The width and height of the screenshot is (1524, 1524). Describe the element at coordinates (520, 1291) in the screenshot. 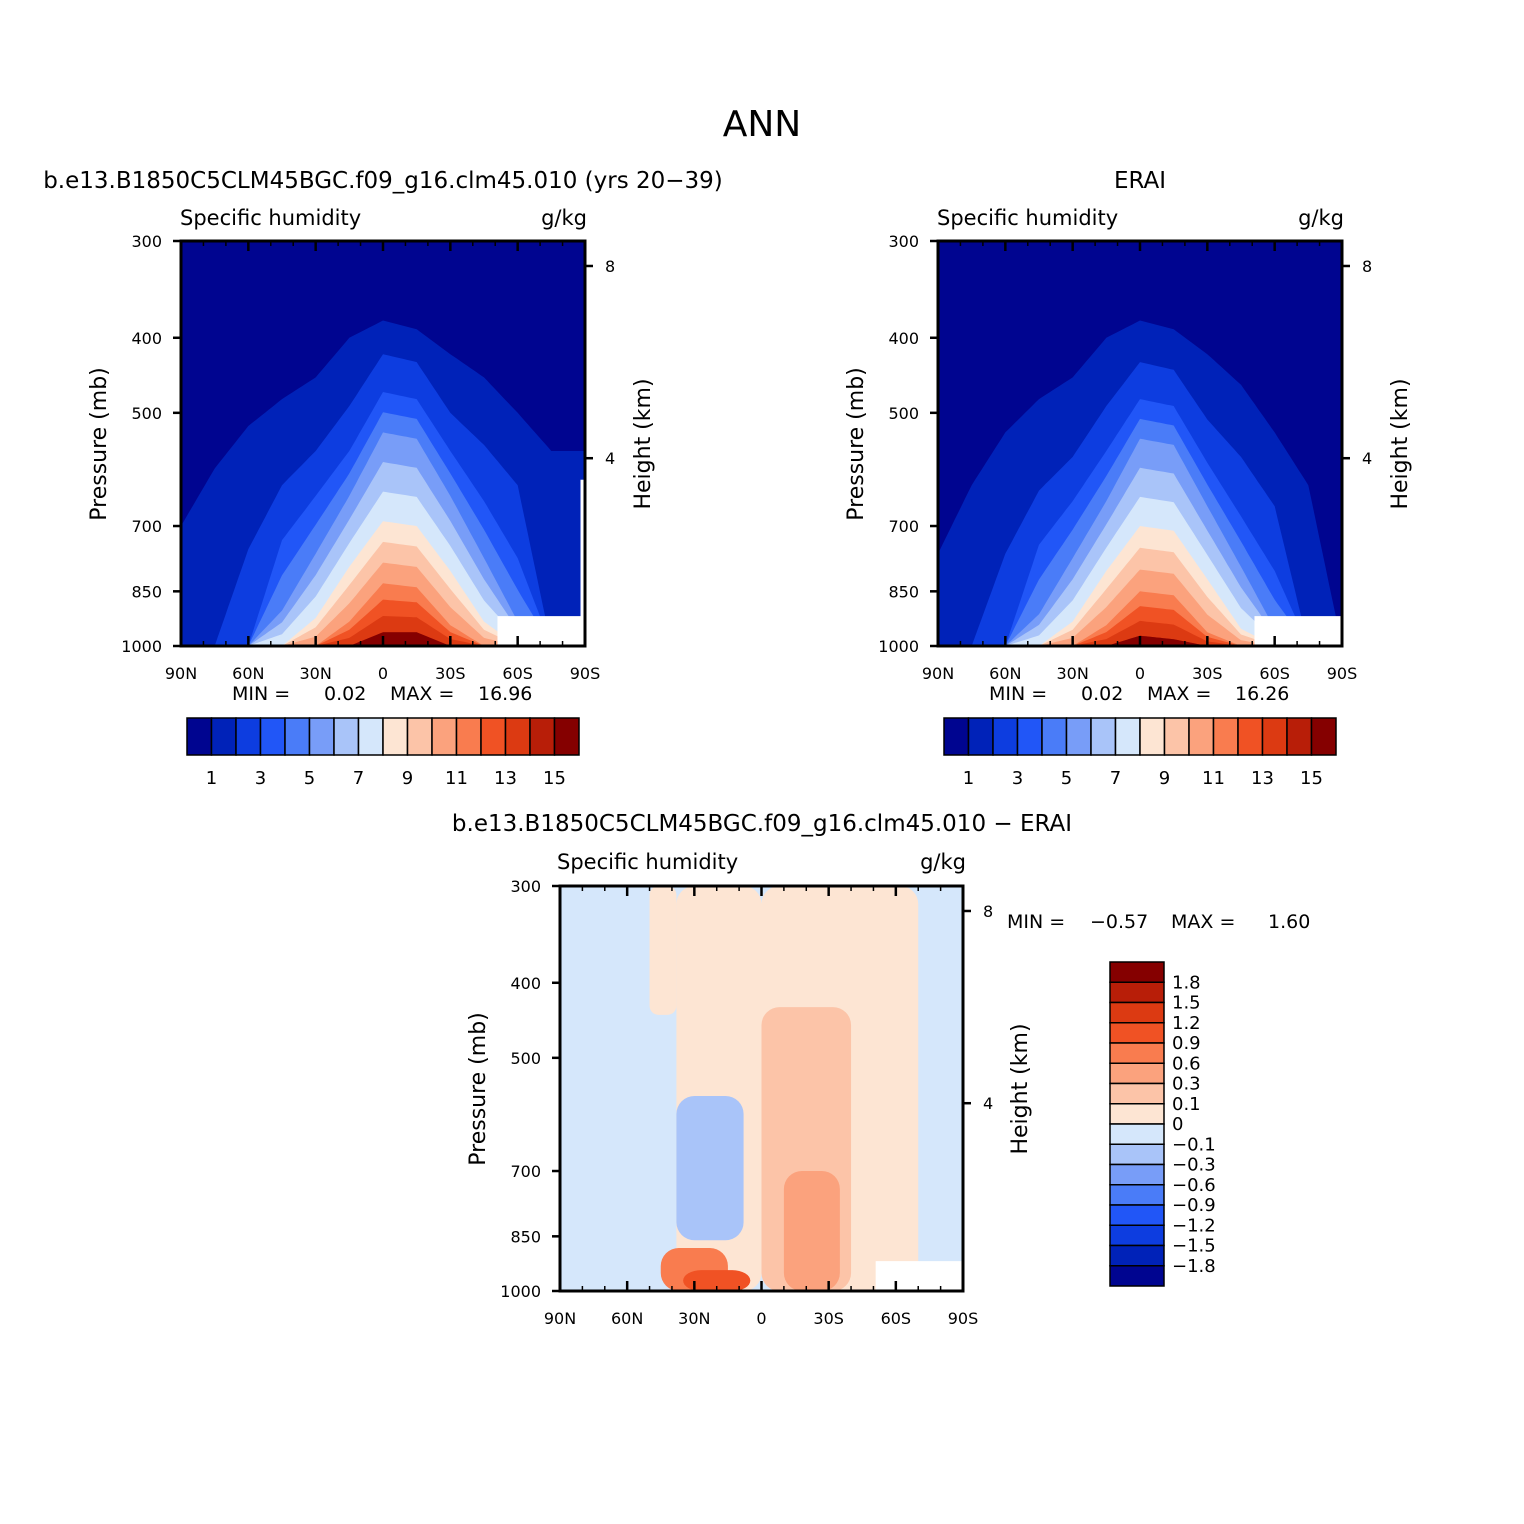

I see `y-tick-label: 1000` at that location.